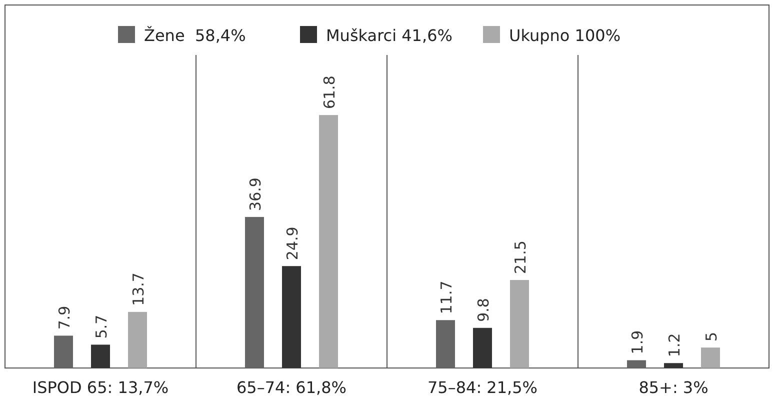  Describe the element at coordinates (565, 35) in the screenshot. I see `legend-label: Ukupno 100%` at that location.